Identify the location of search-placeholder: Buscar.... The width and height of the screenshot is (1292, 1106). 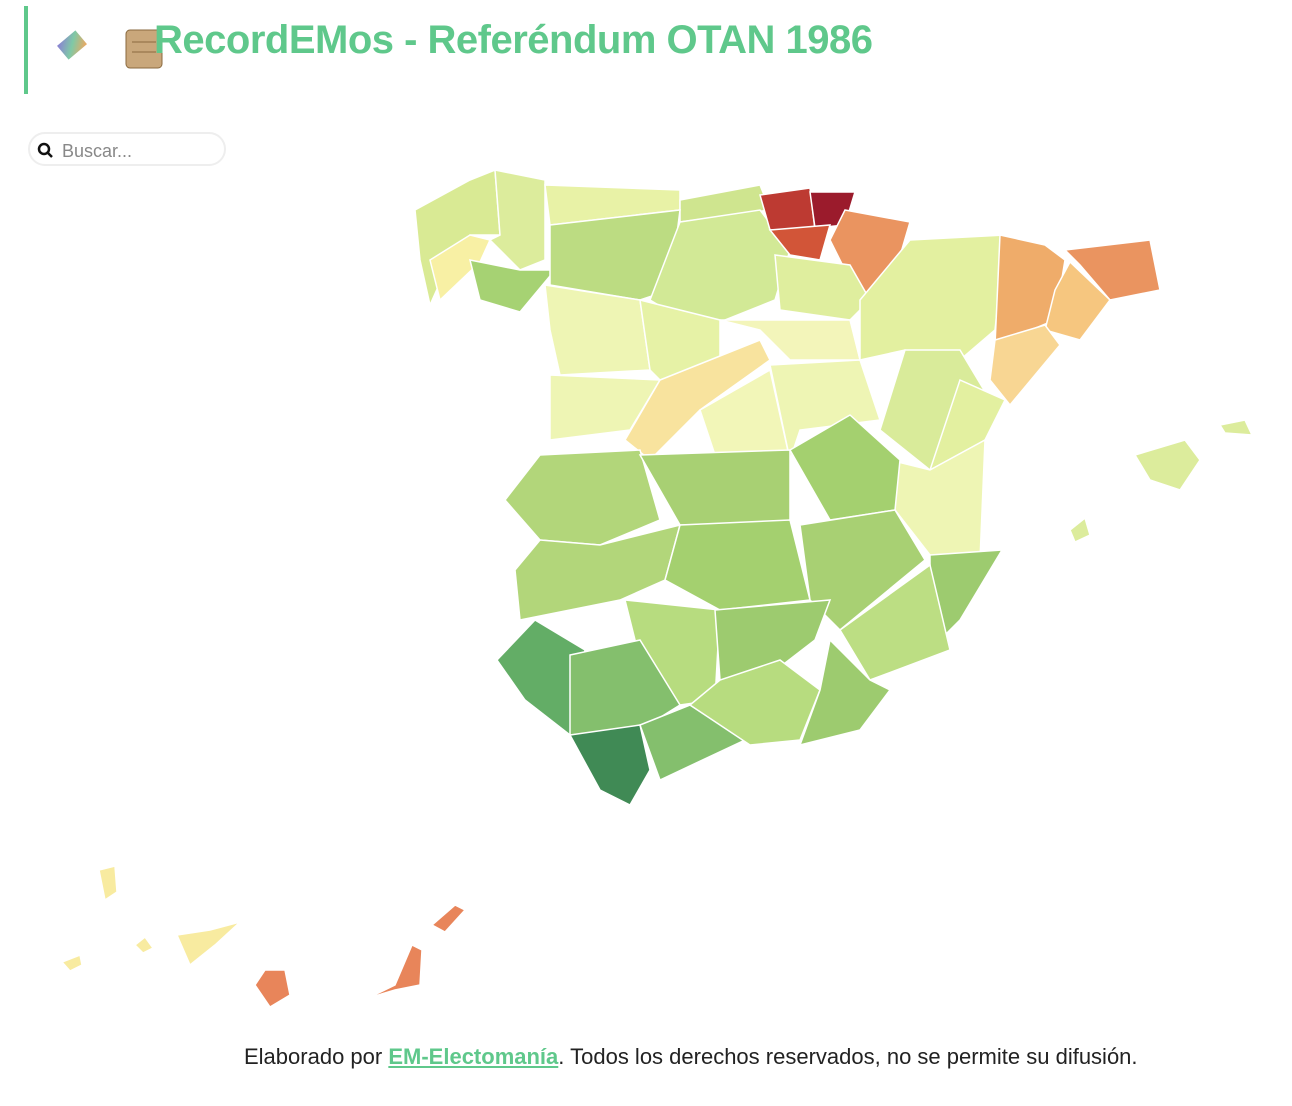
(97, 151).